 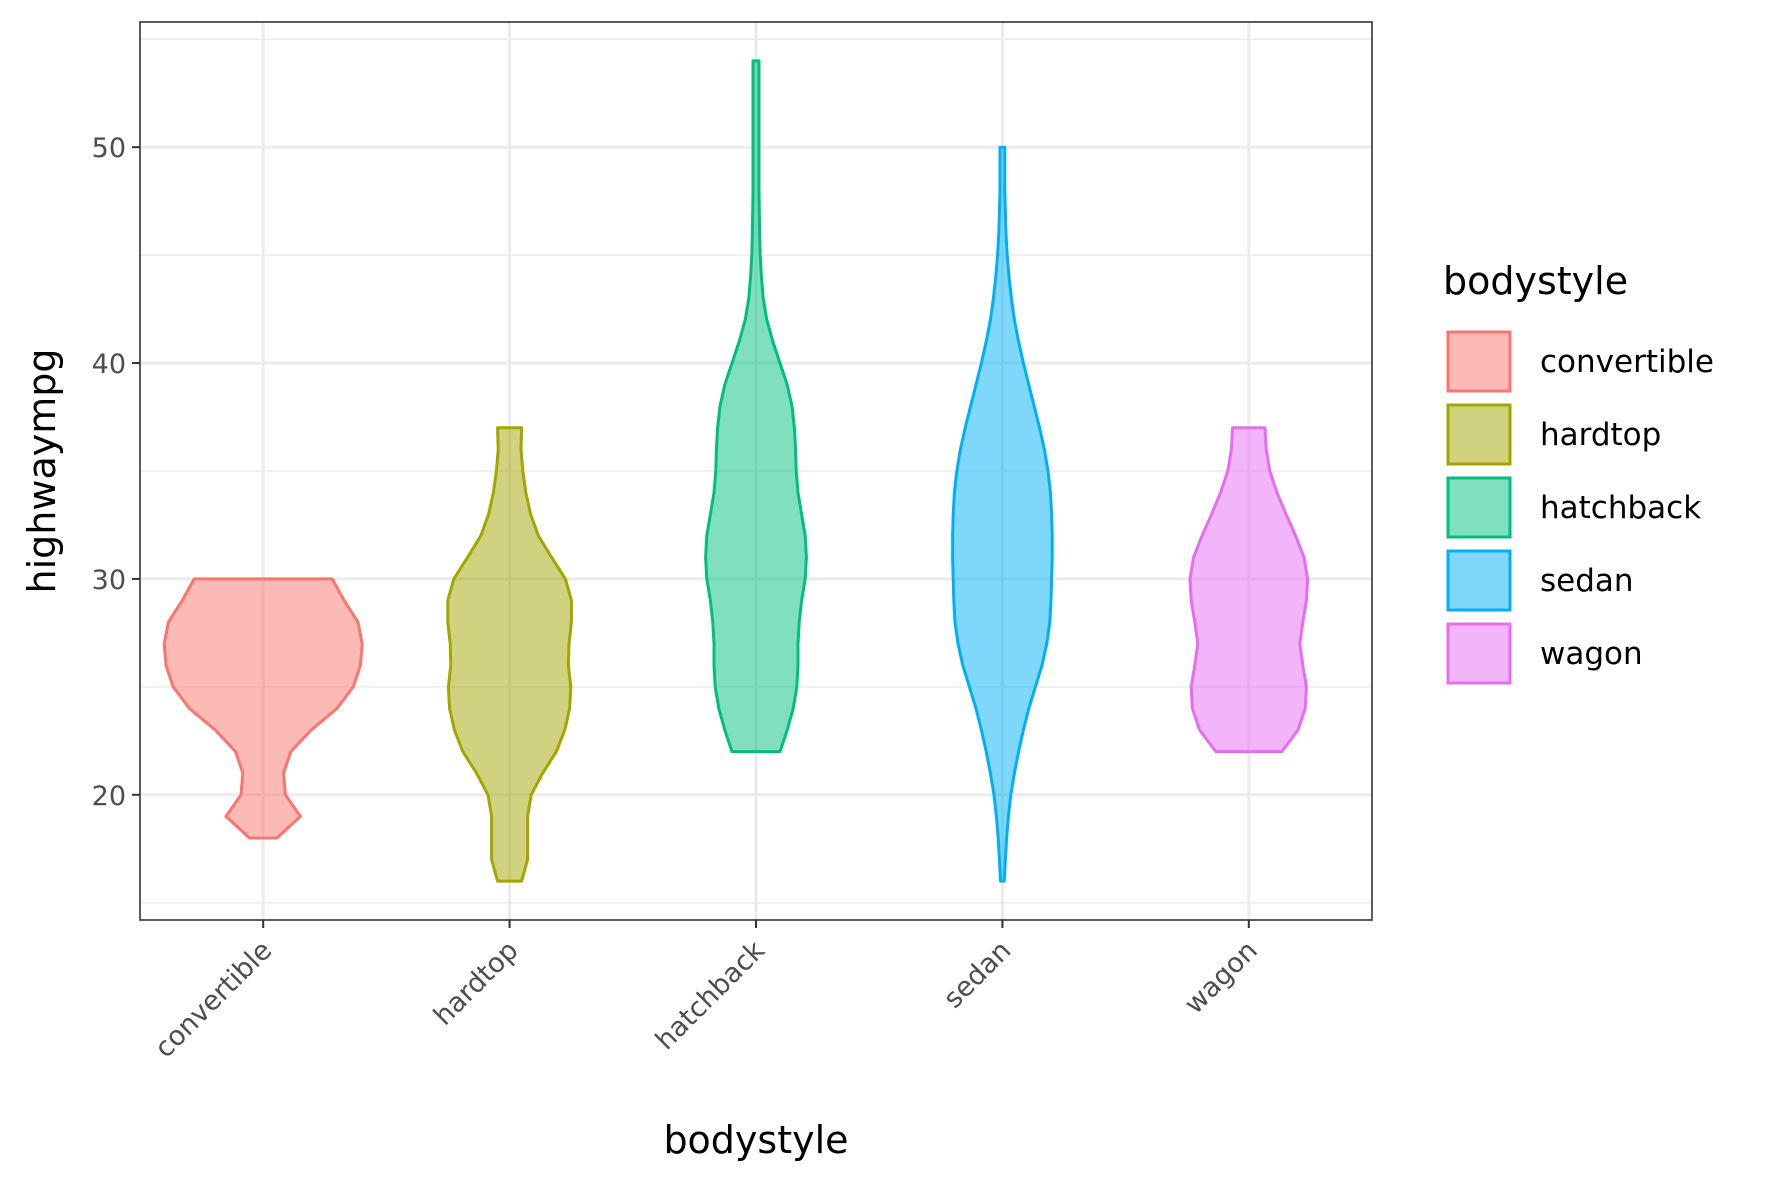 I want to click on violin-wagon, so click(x=1249, y=590).